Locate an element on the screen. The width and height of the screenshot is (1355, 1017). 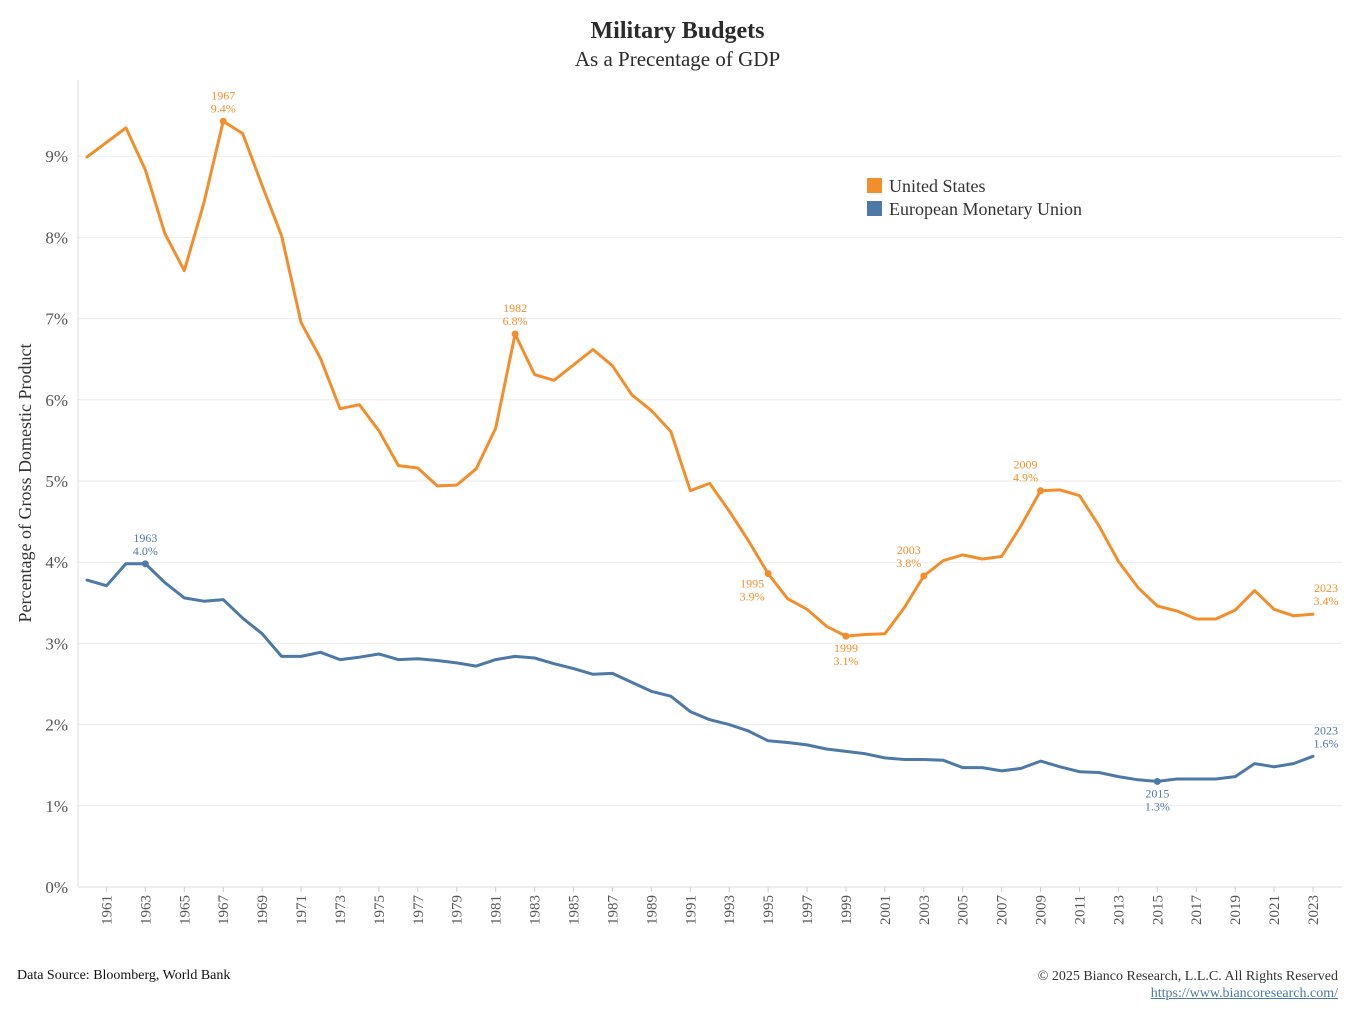
chart-subtitle: As a Precentage of GDP is located at coordinates (677, 59).